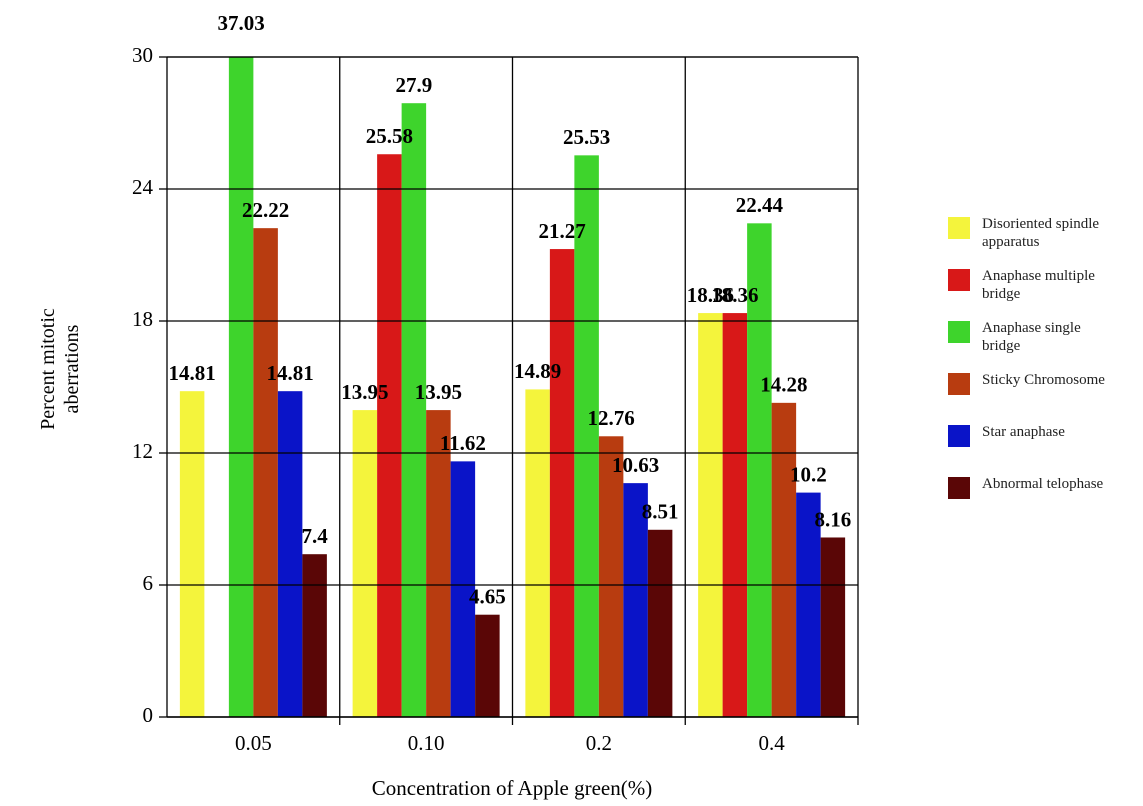 The width and height of the screenshot is (1143, 806). What do you see at coordinates (60, 369) in the screenshot?
I see `y-axis-label: Percent mitotic aberrations` at bounding box center [60, 369].